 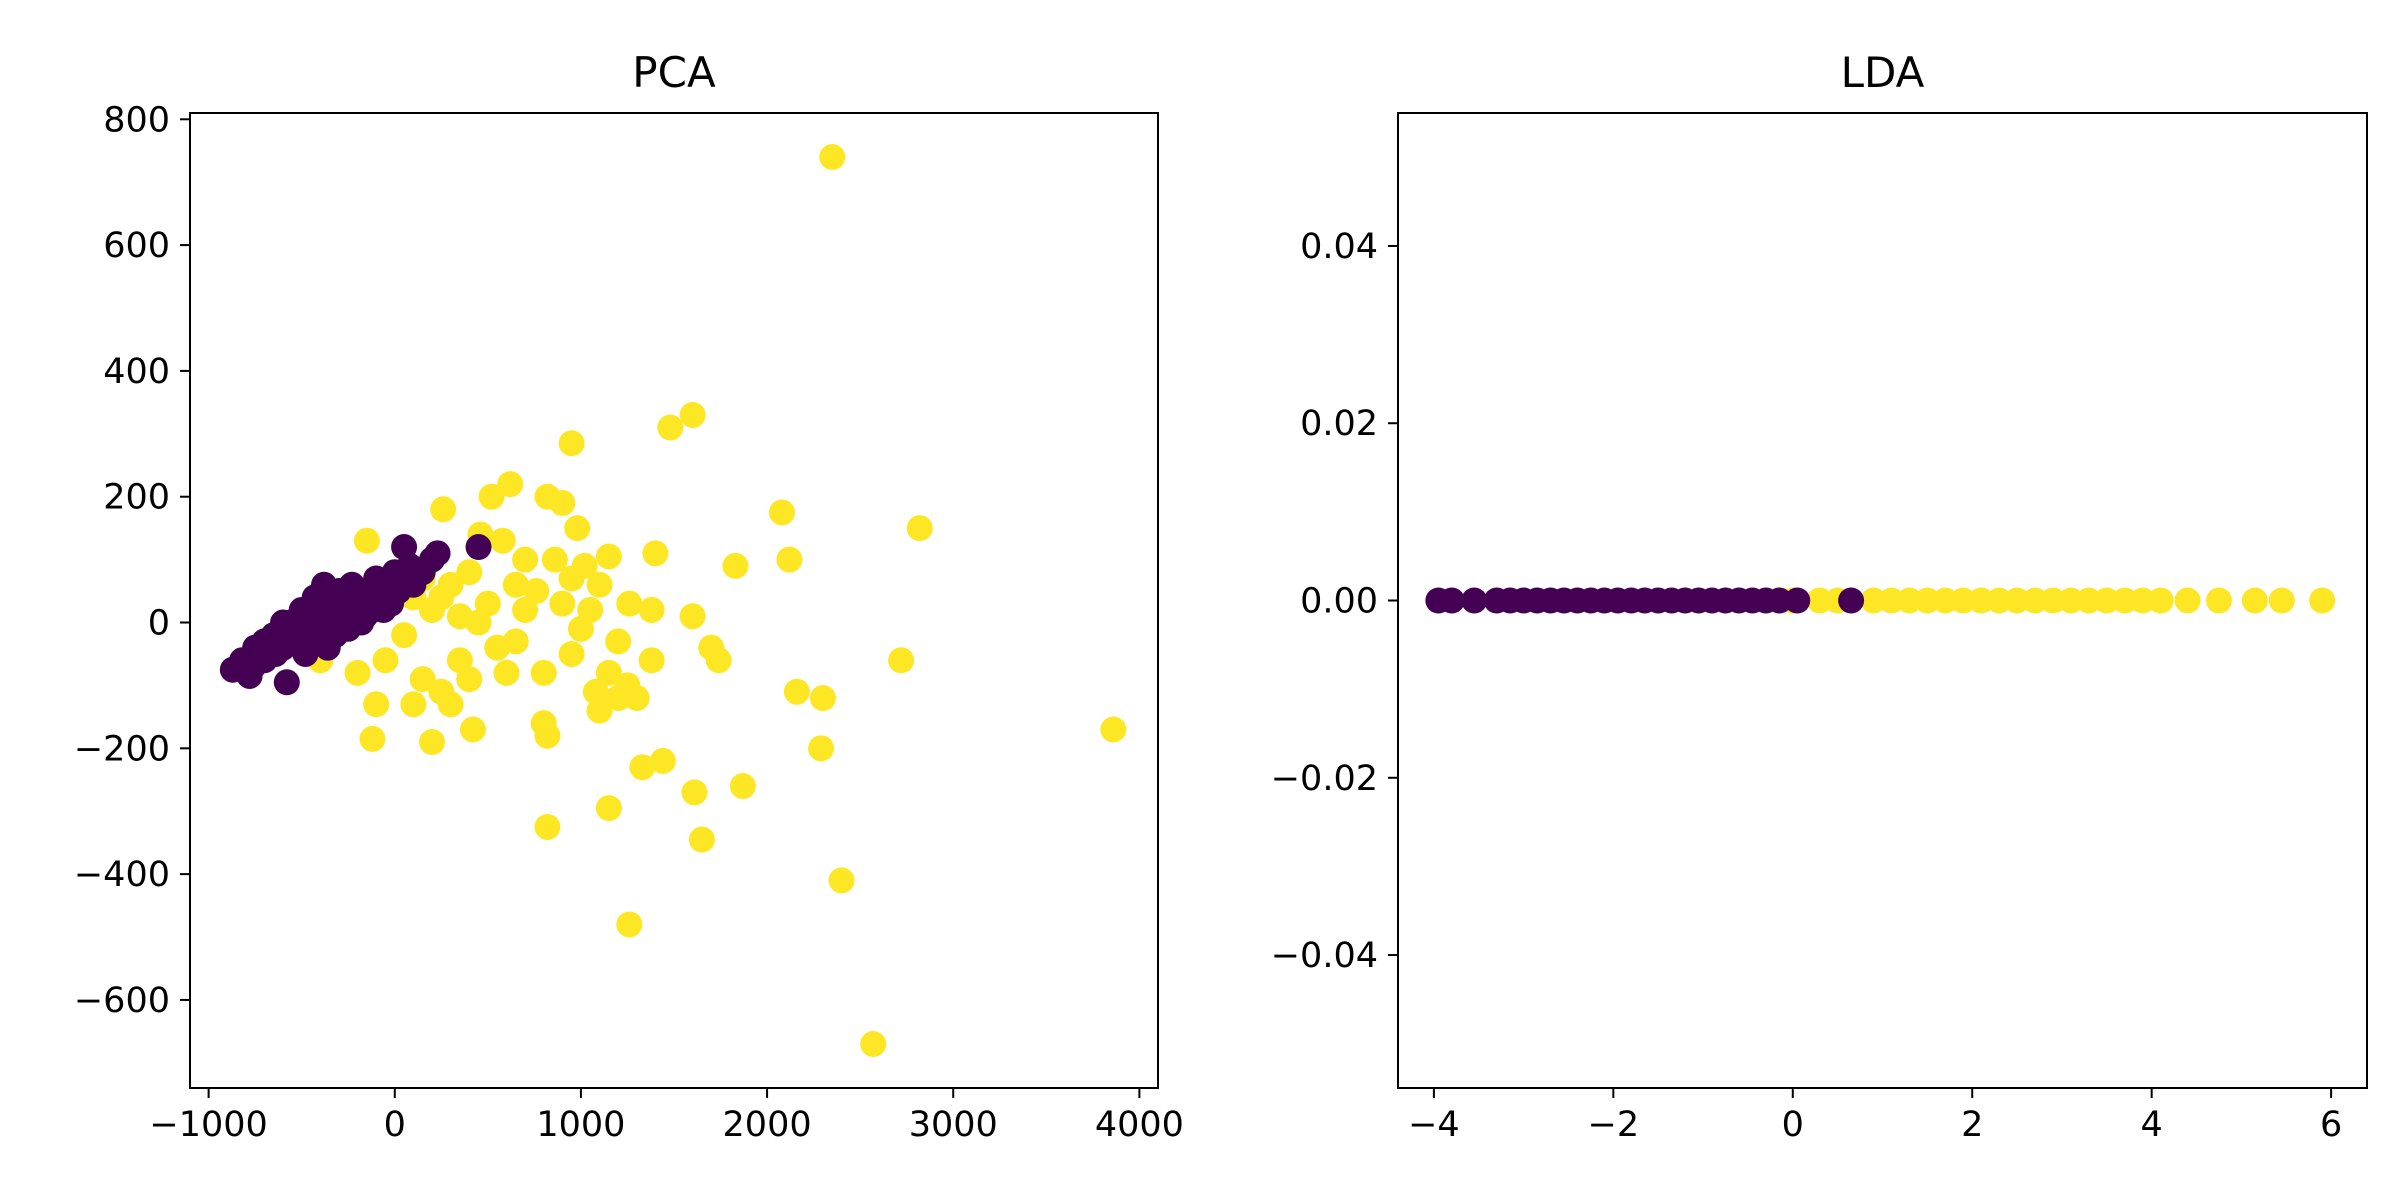 What do you see at coordinates (122, 875) in the screenshot?
I see `pca-ytick-label-1: −400` at bounding box center [122, 875].